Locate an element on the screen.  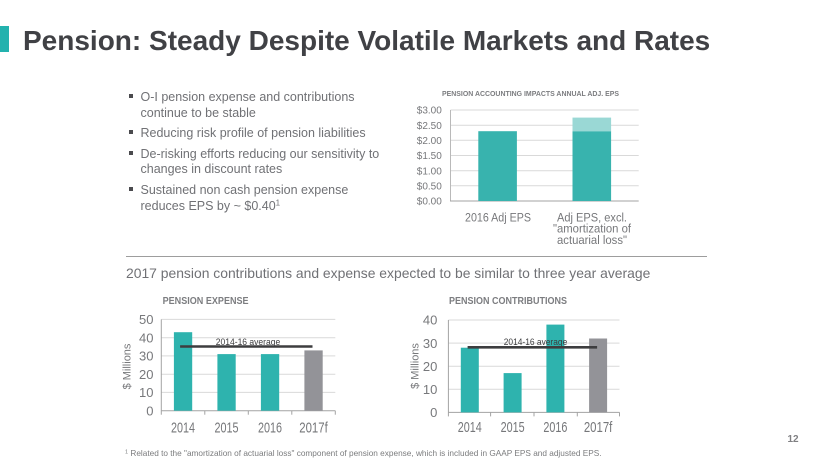
svg-text: PENSION EXPENSE is located at coordinates (206, 301).